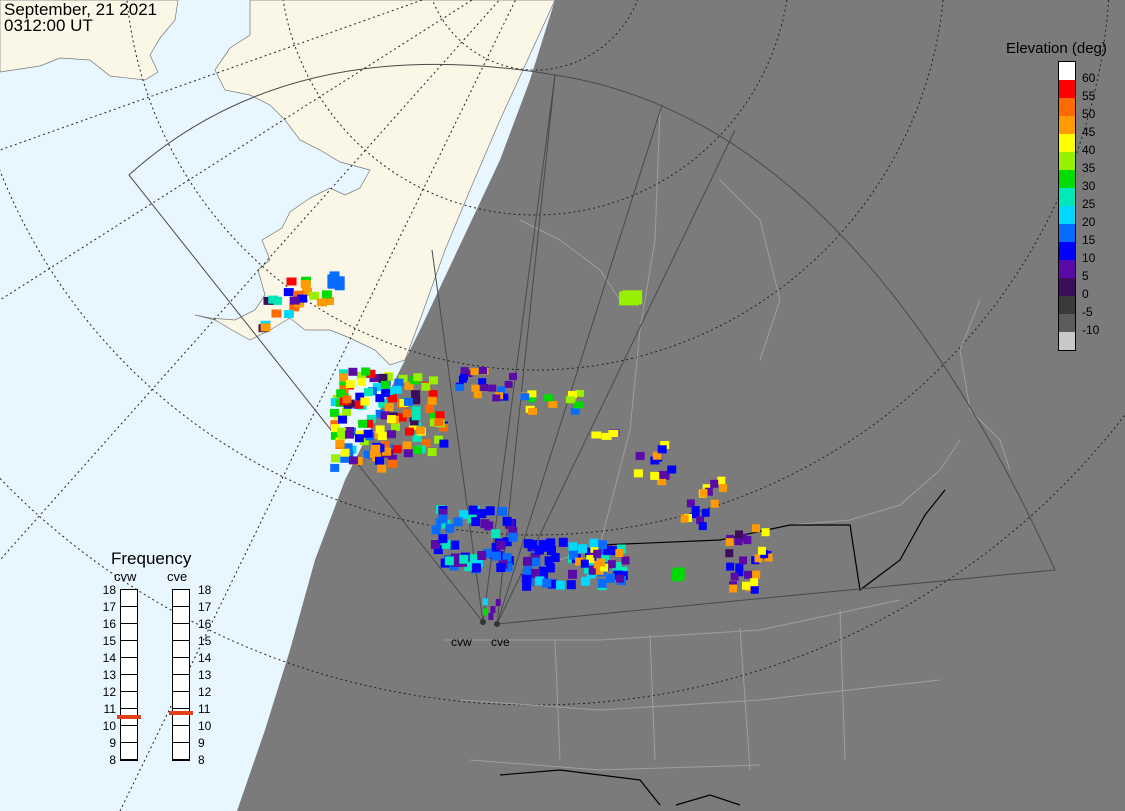 The width and height of the screenshot is (1125, 811). I want to click on frequency-tick-label: 17, so click(205, 607).